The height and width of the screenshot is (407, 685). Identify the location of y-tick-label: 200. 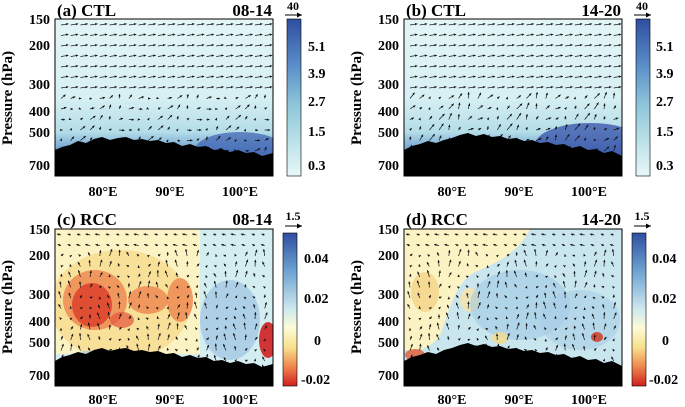
(388, 46).